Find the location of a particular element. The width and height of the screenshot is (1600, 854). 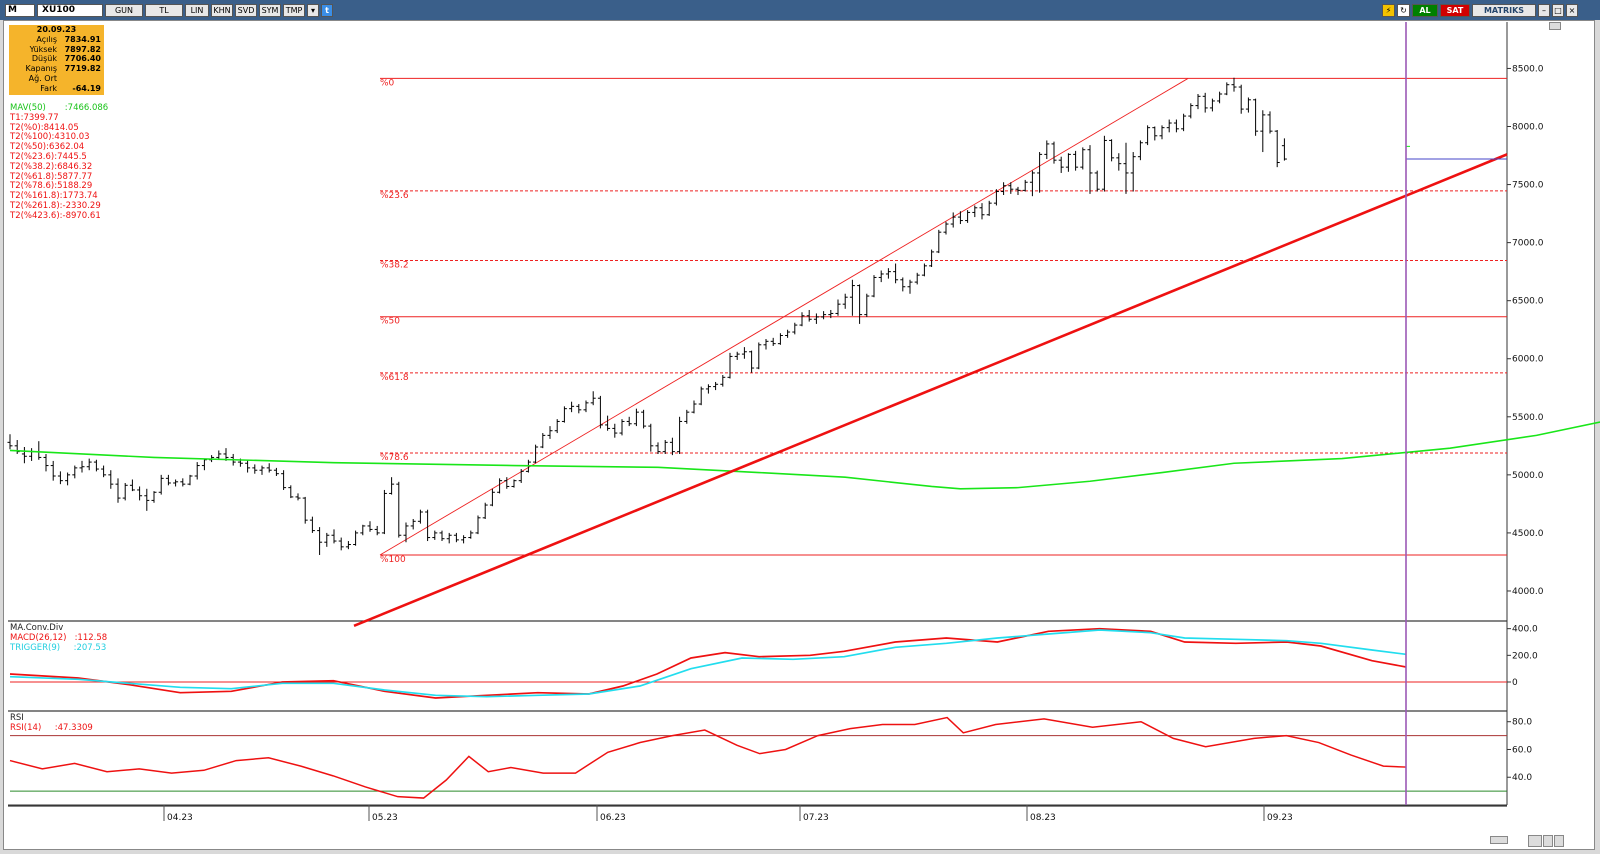

fib-label: %38.2 is located at coordinates (394, 265).